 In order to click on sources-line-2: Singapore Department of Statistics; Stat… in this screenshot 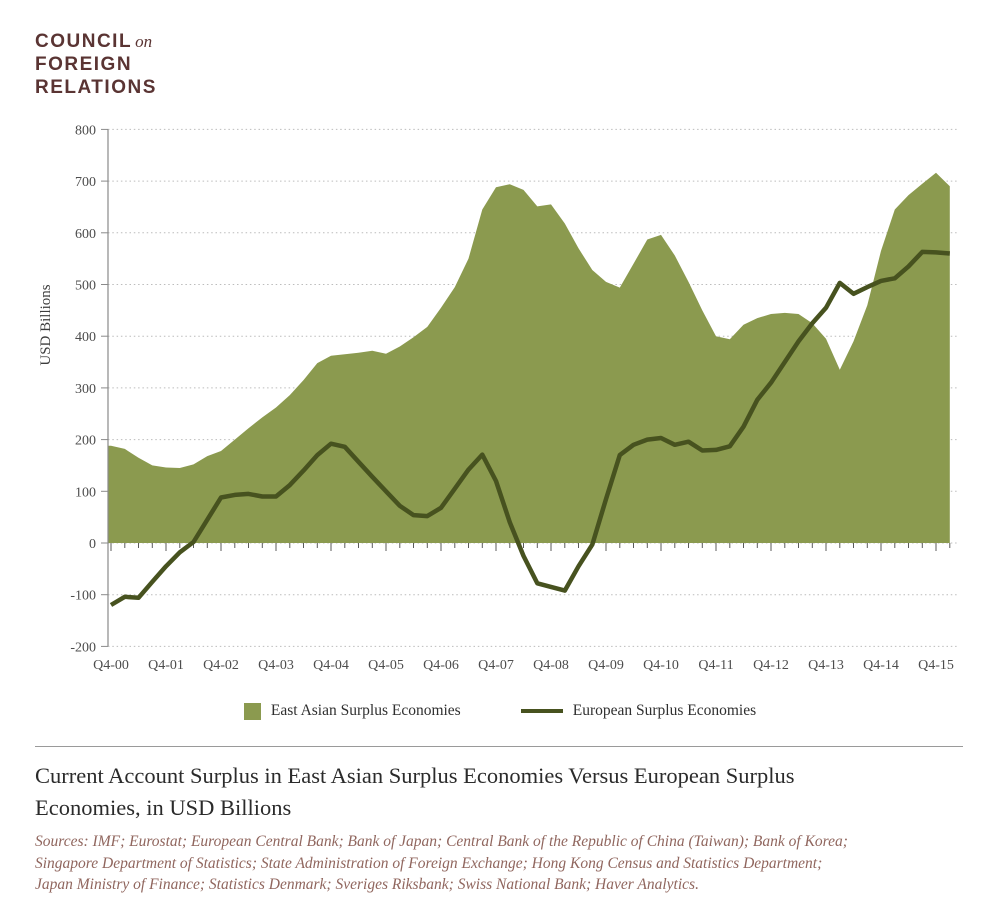, I will do `click(429, 863)`.